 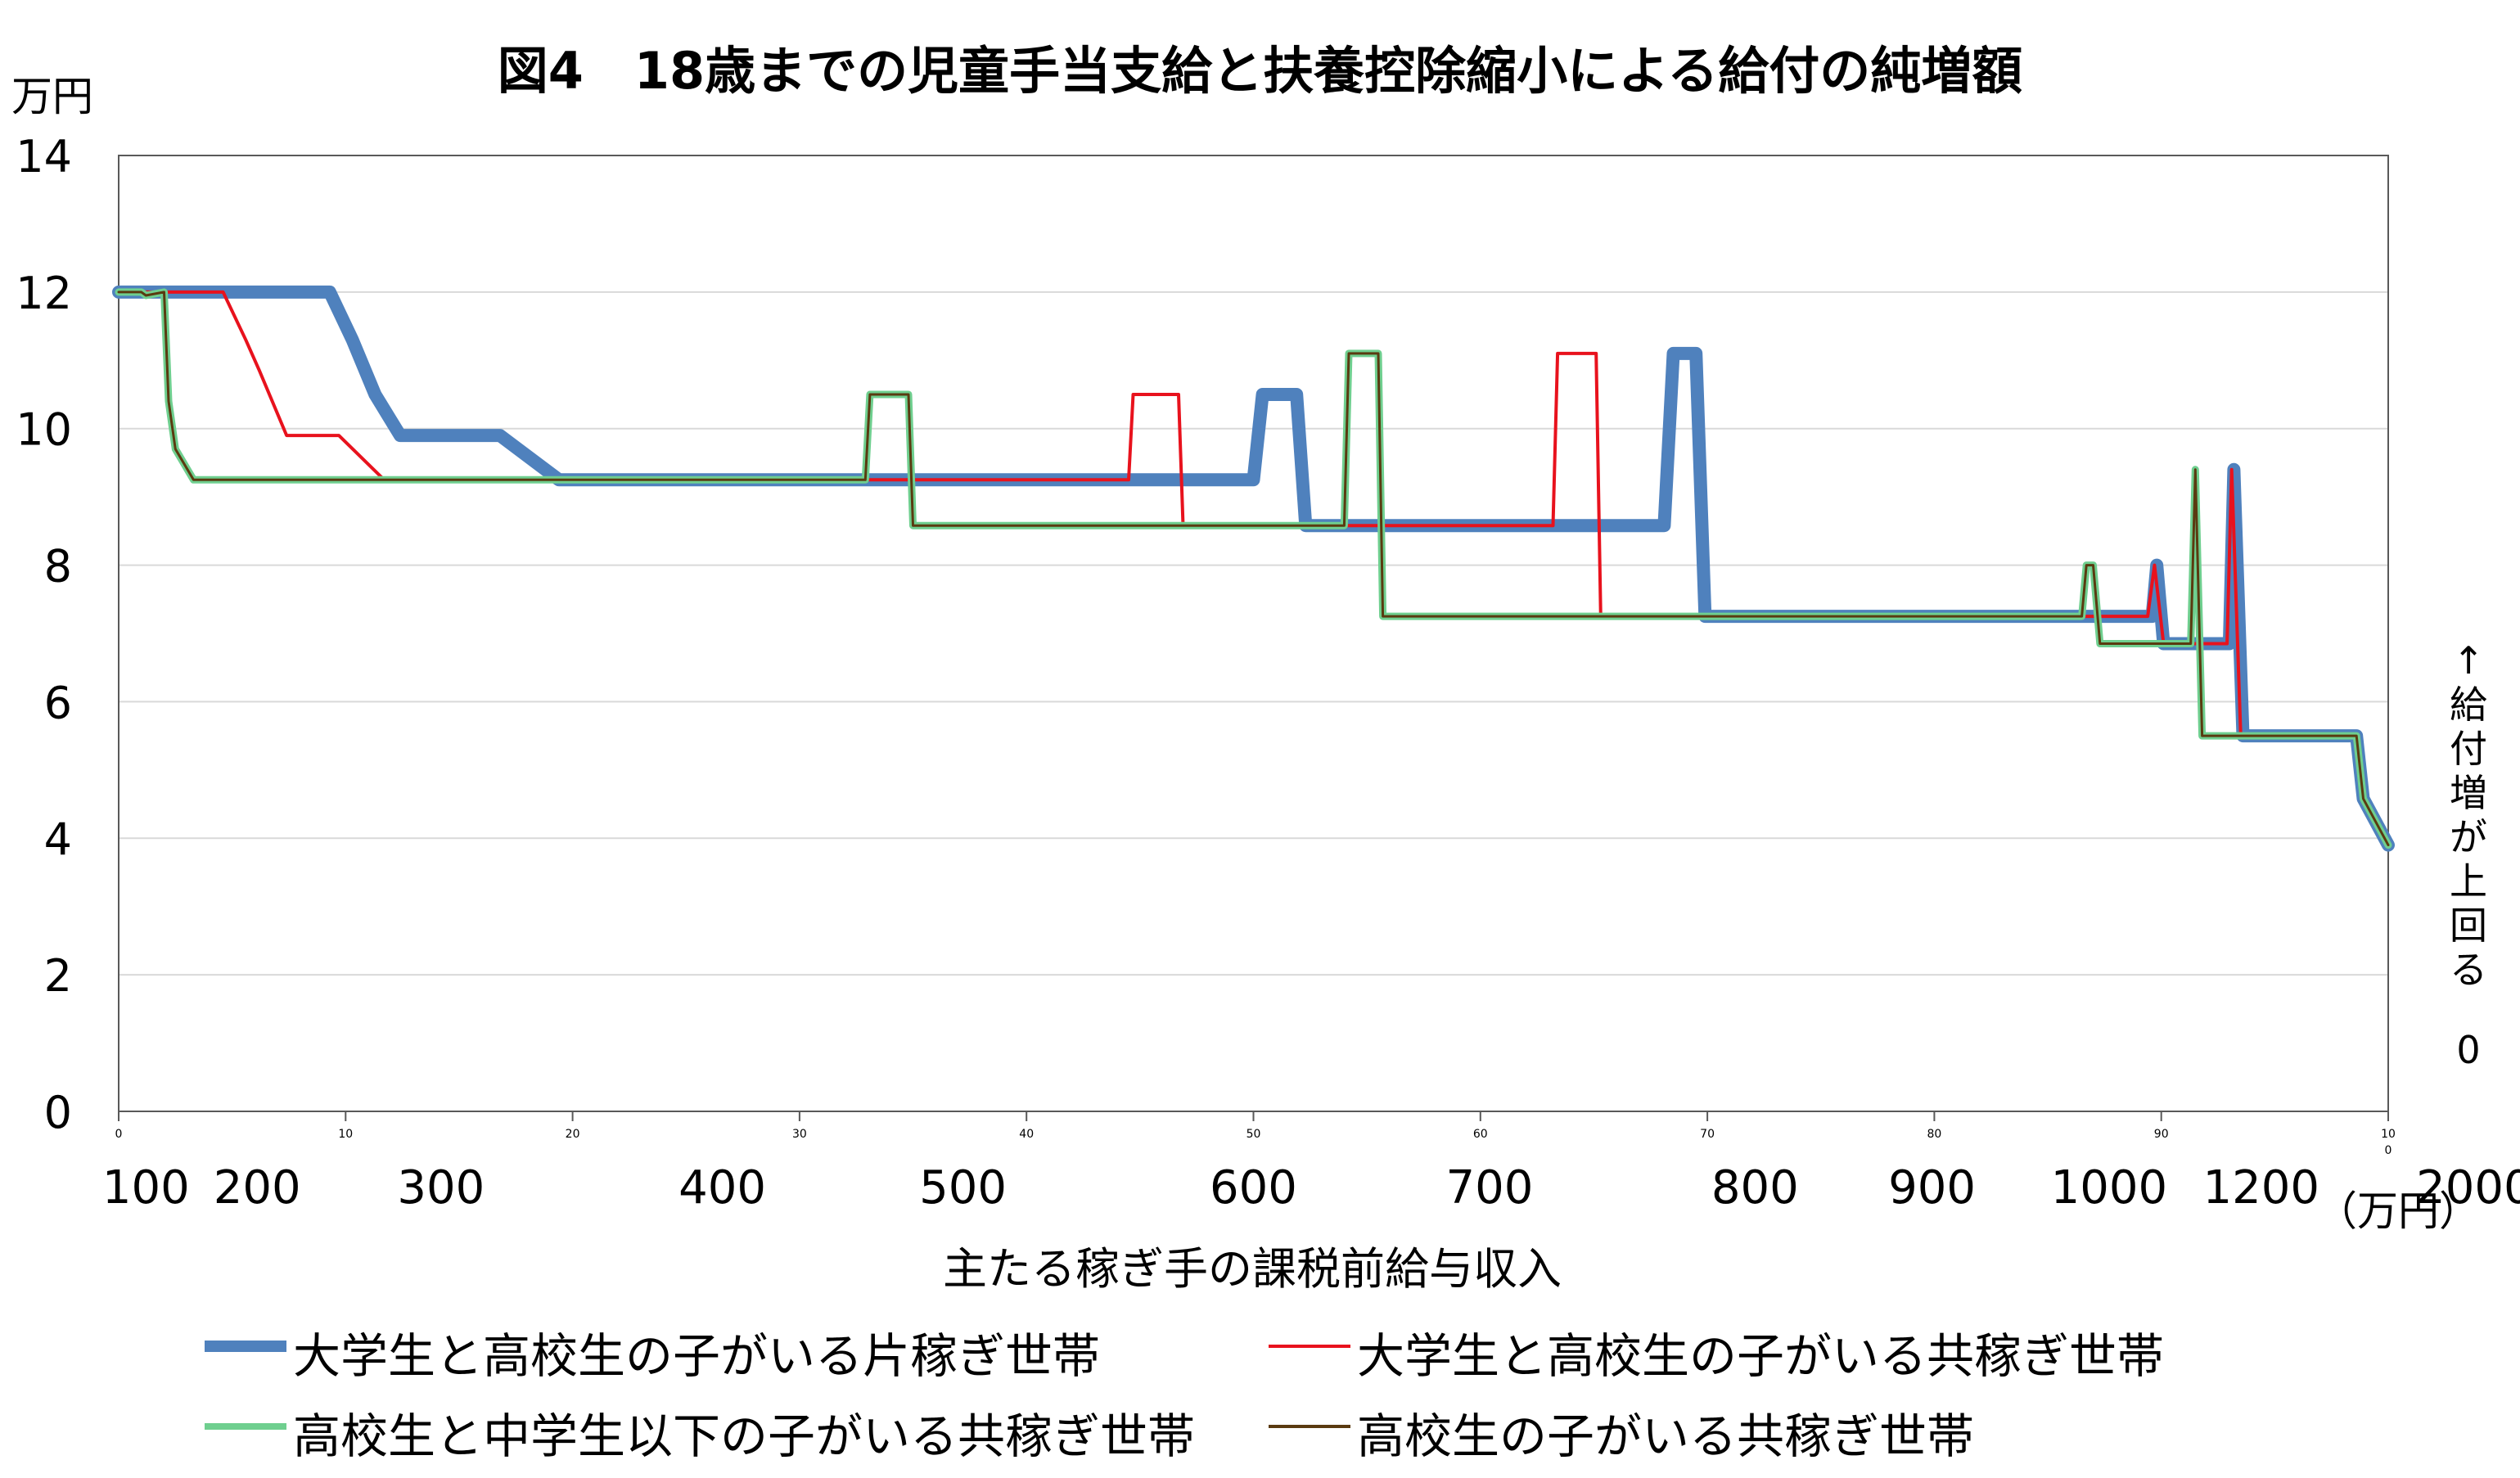 I want to click on x-income-label: 1000, so click(x=2110, y=1187).